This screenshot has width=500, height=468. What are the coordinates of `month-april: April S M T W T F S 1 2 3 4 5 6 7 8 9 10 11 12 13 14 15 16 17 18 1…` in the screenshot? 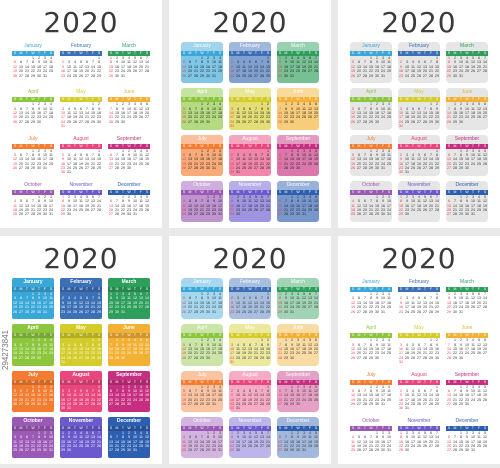 It's located at (202, 109).